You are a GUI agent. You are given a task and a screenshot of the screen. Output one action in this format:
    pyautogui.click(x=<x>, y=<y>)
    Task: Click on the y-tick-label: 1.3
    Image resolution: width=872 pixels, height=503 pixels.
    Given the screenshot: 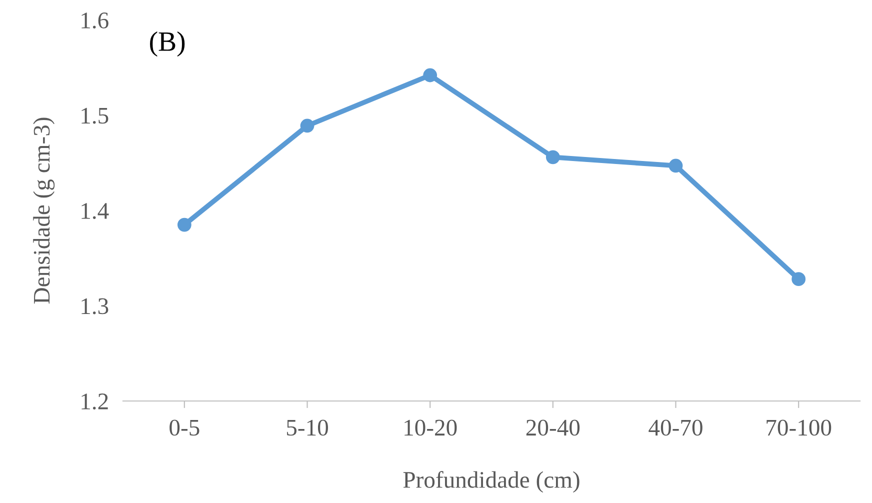 What is the action you would take?
    pyautogui.click(x=95, y=306)
    